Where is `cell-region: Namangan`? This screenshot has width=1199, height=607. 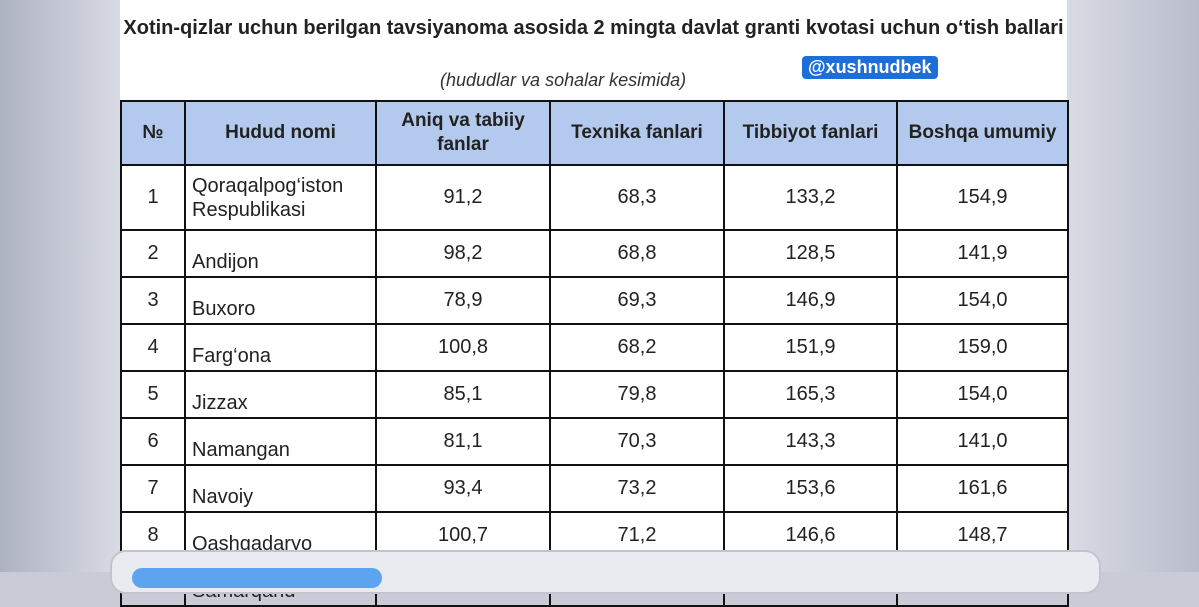
cell-region: Namangan is located at coordinates (280, 441).